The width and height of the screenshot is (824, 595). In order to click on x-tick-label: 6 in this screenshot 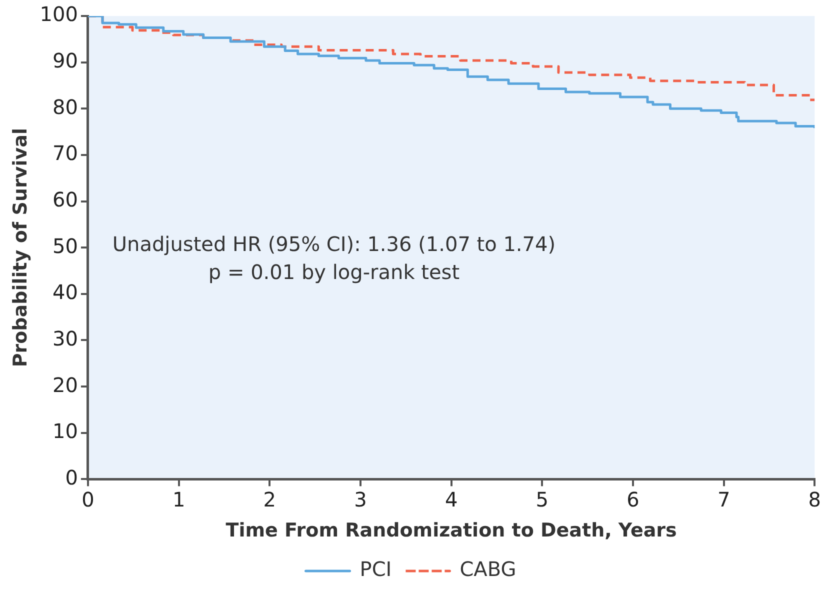, I will do `click(633, 499)`.